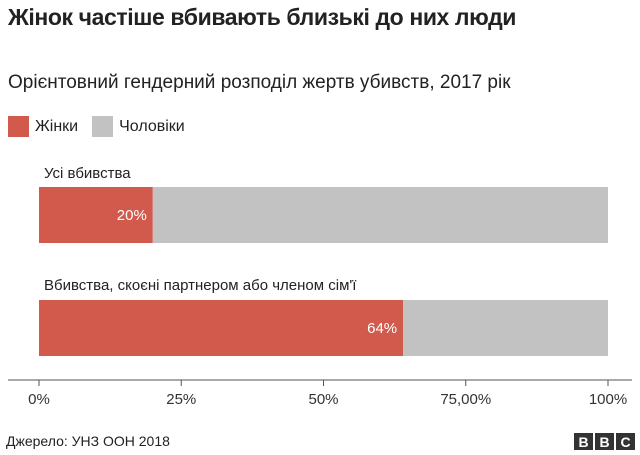 The image size is (640, 455). I want to click on legend-label-women: Жінки, so click(57, 126).